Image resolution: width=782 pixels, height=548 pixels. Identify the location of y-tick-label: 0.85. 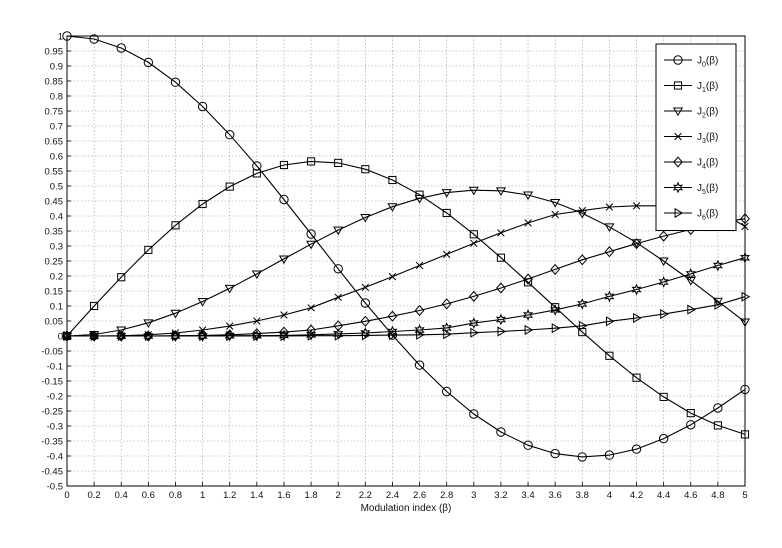
(54, 81).